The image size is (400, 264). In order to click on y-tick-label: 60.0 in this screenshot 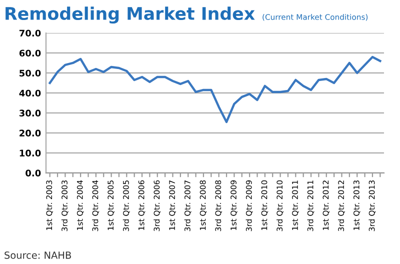, I will do `click(30, 53)`.